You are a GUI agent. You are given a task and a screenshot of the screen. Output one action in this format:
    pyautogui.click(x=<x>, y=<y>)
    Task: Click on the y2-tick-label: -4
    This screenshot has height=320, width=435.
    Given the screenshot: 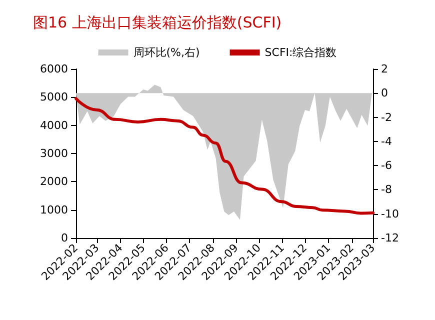 What is the action you would take?
    pyautogui.click(x=386, y=141)
    